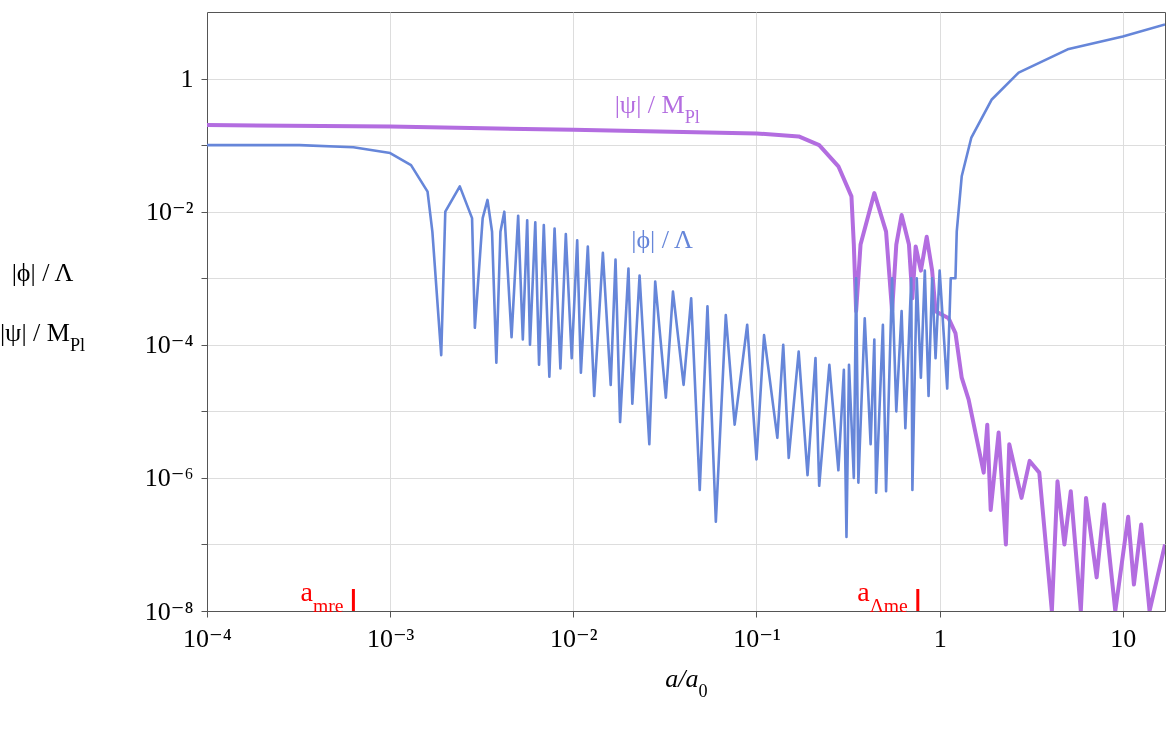  I want to click on y-tick-label: 10⁻⁶, so click(169, 478).